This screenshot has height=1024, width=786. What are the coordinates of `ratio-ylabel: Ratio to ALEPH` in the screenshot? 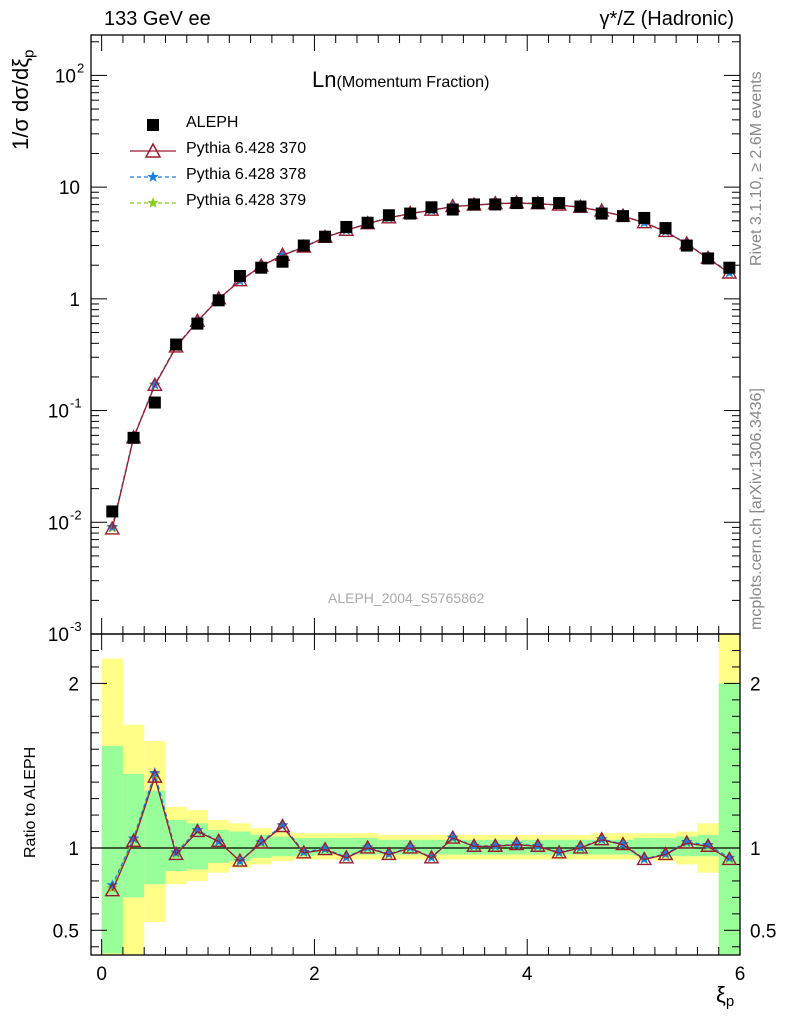 It's located at (30, 802).